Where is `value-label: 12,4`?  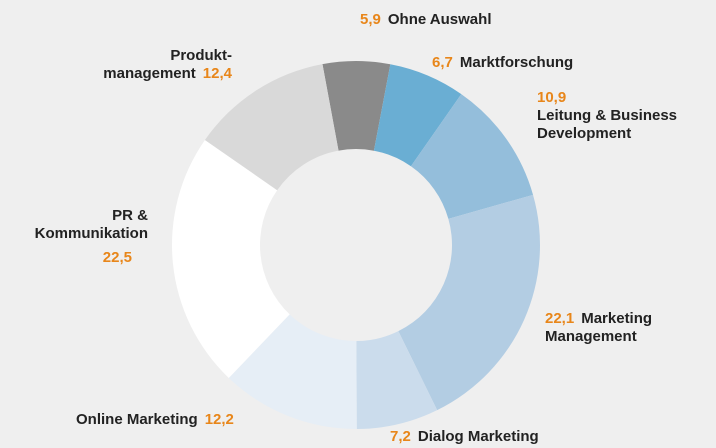
value-label: 12,4 is located at coordinates (217, 73).